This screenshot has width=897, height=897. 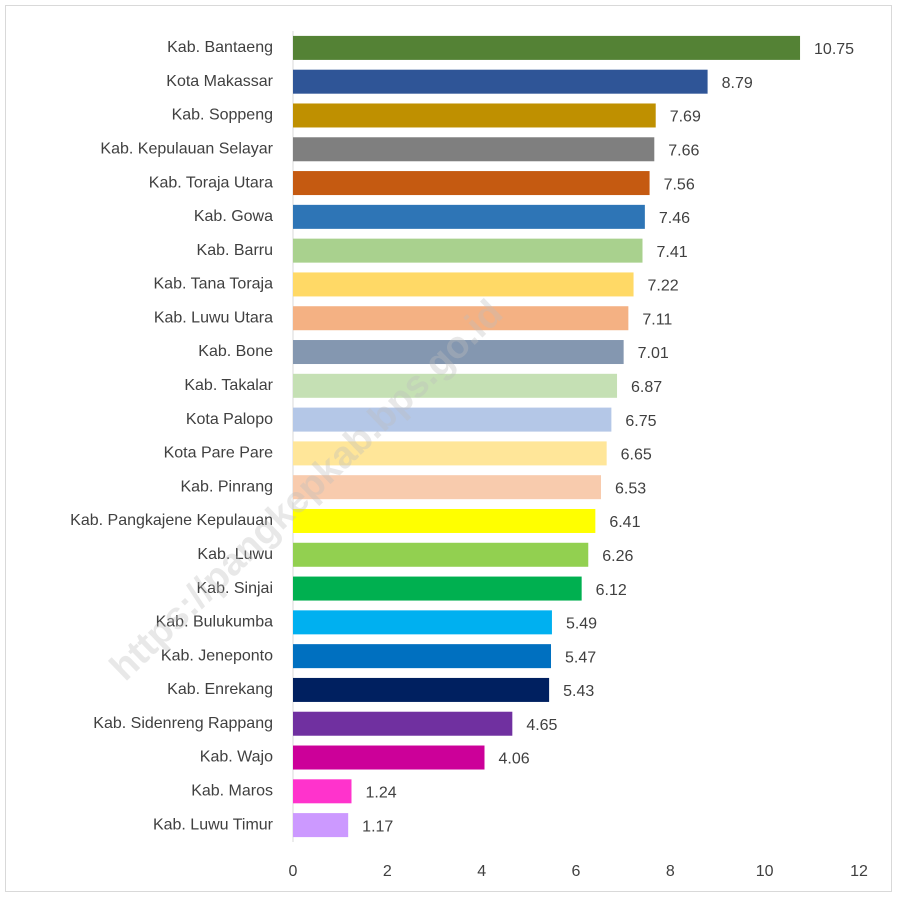 I want to click on data-label: 6.53, so click(x=630, y=488).